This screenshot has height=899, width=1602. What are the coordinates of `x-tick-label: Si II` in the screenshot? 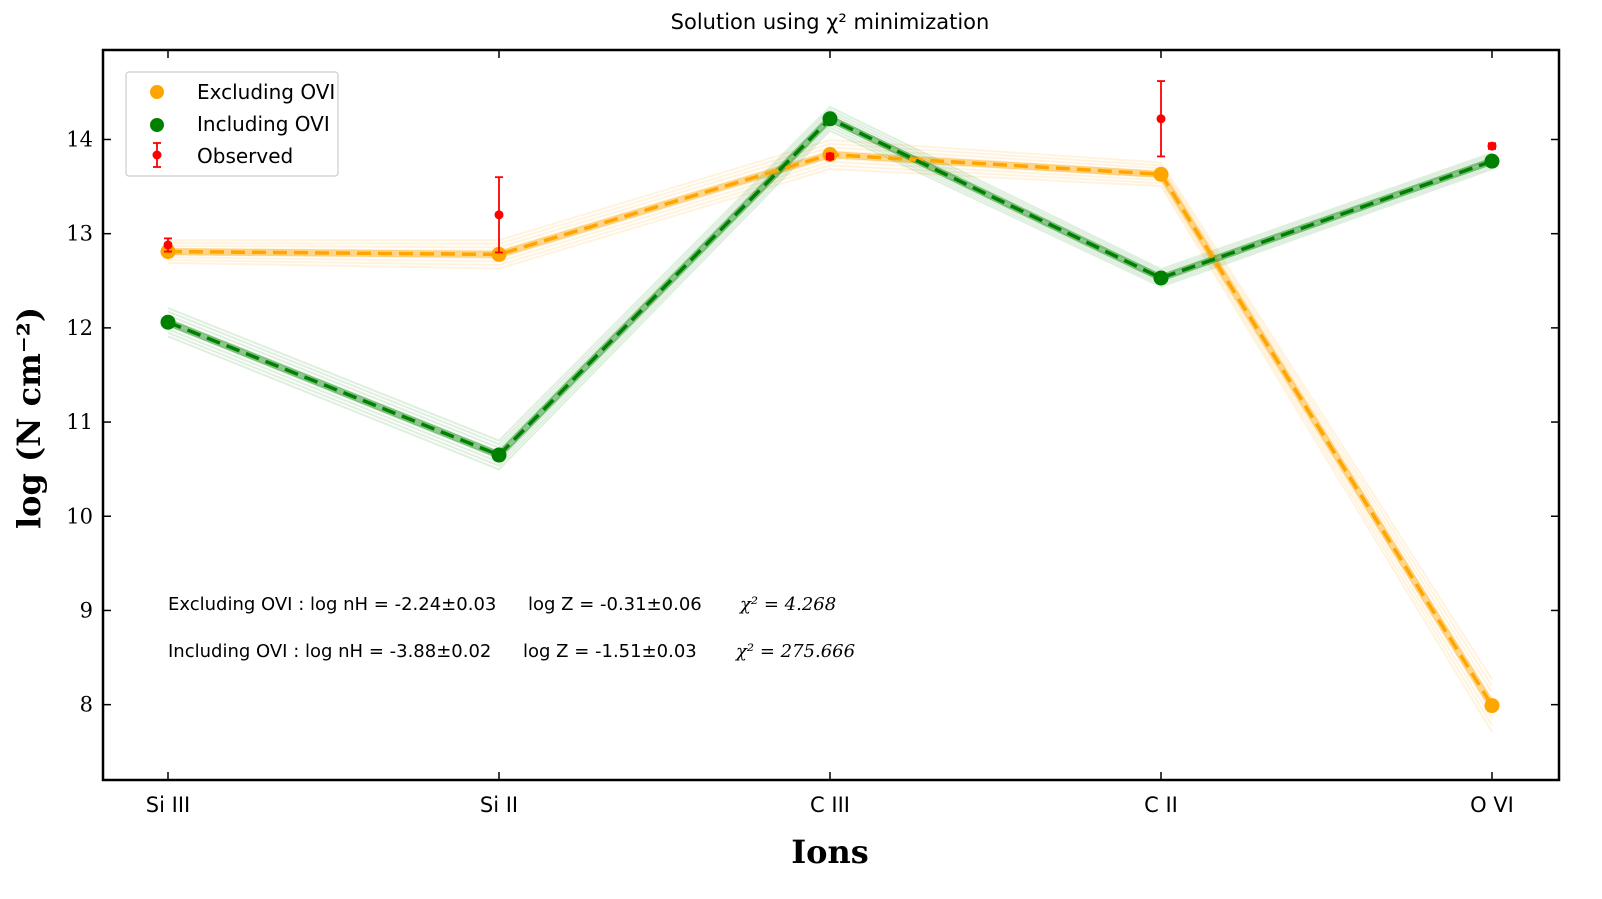 It's located at (499, 805).